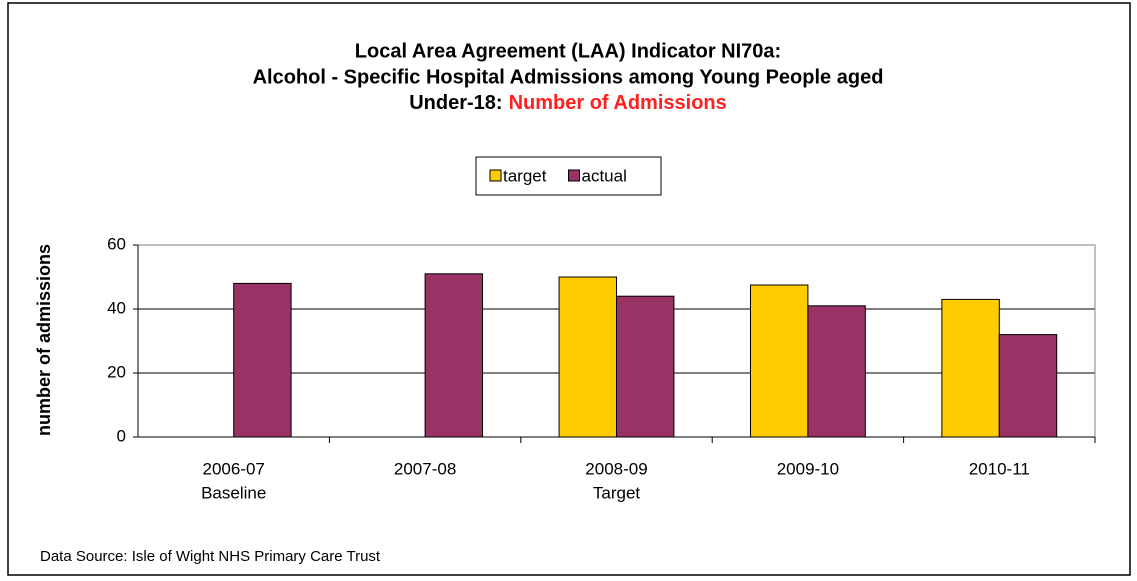 The width and height of the screenshot is (1137, 581). What do you see at coordinates (525, 175) in the screenshot?
I see `legend-label: target` at bounding box center [525, 175].